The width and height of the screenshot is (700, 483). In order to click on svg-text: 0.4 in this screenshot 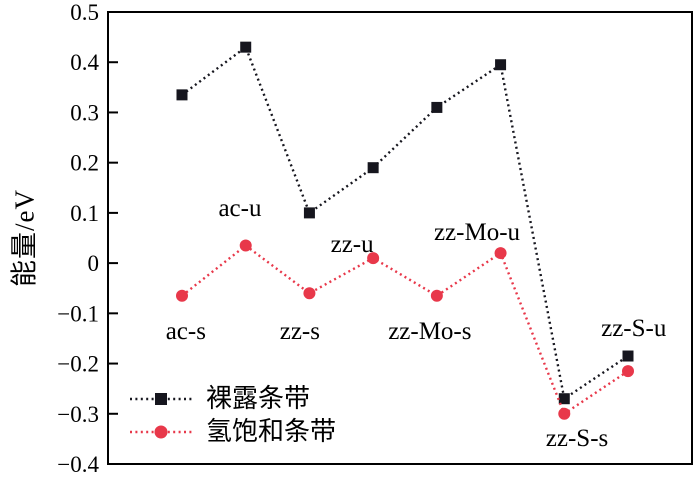, I will do `click(84, 62)`.